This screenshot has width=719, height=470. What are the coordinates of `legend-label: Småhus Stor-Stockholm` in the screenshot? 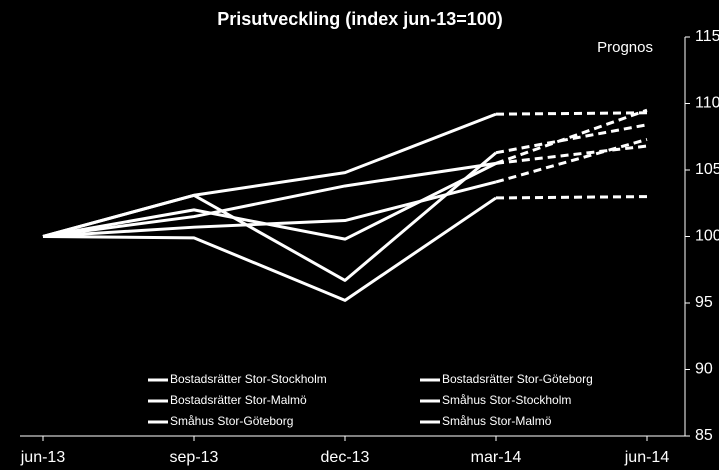 It's located at (506, 400).